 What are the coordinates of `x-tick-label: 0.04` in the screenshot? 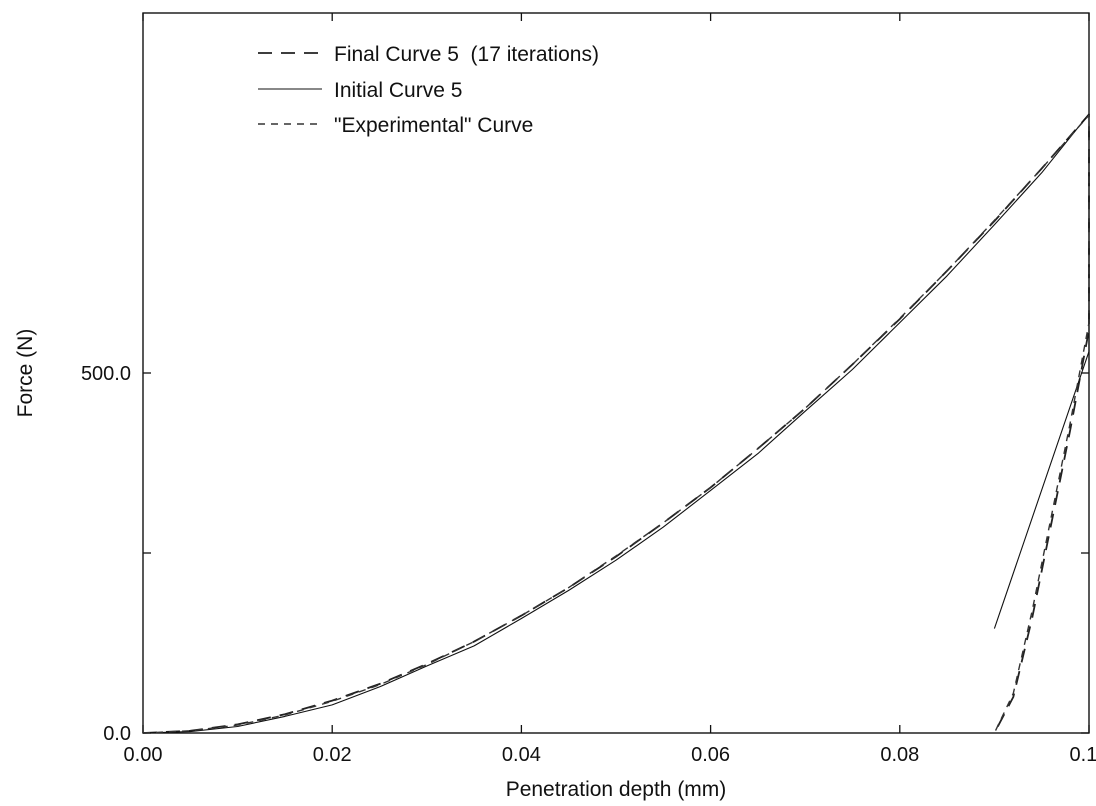 It's located at (521, 755).